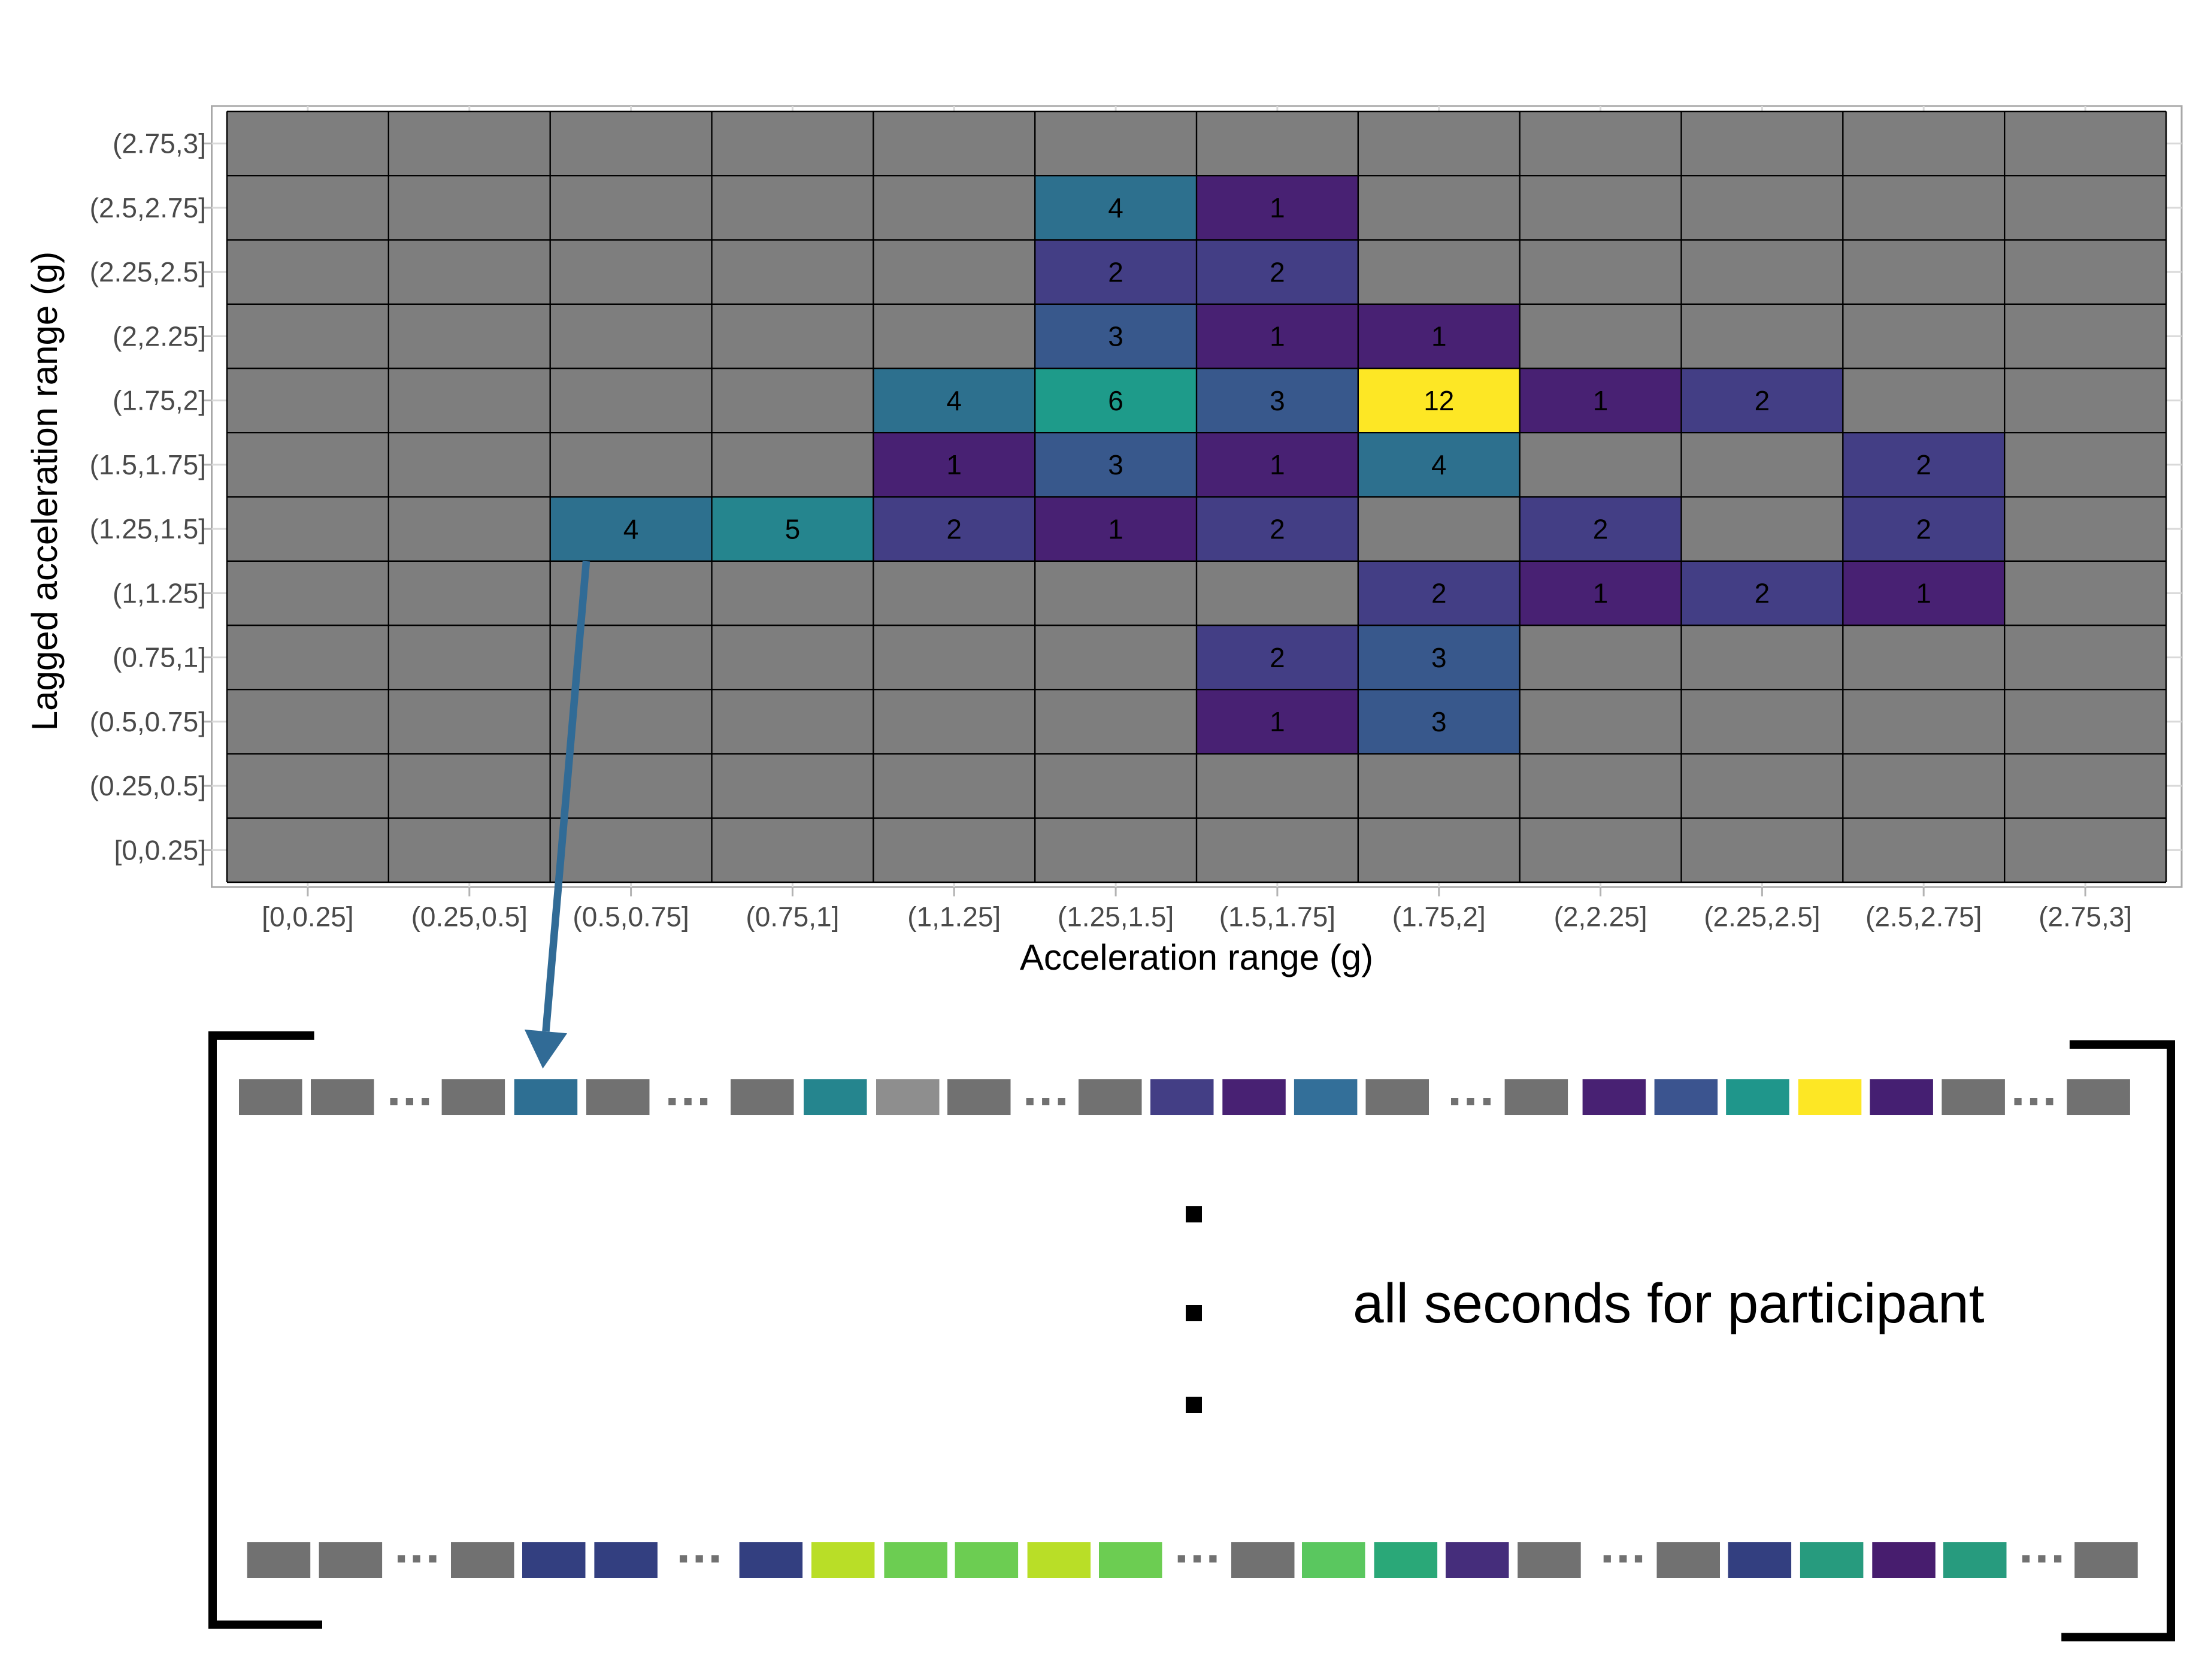 The height and width of the screenshot is (1680, 2208). Describe the element at coordinates (45, 491) in the screenshot. I see `svg-text: Lagged acceleration range (g)` at that location.